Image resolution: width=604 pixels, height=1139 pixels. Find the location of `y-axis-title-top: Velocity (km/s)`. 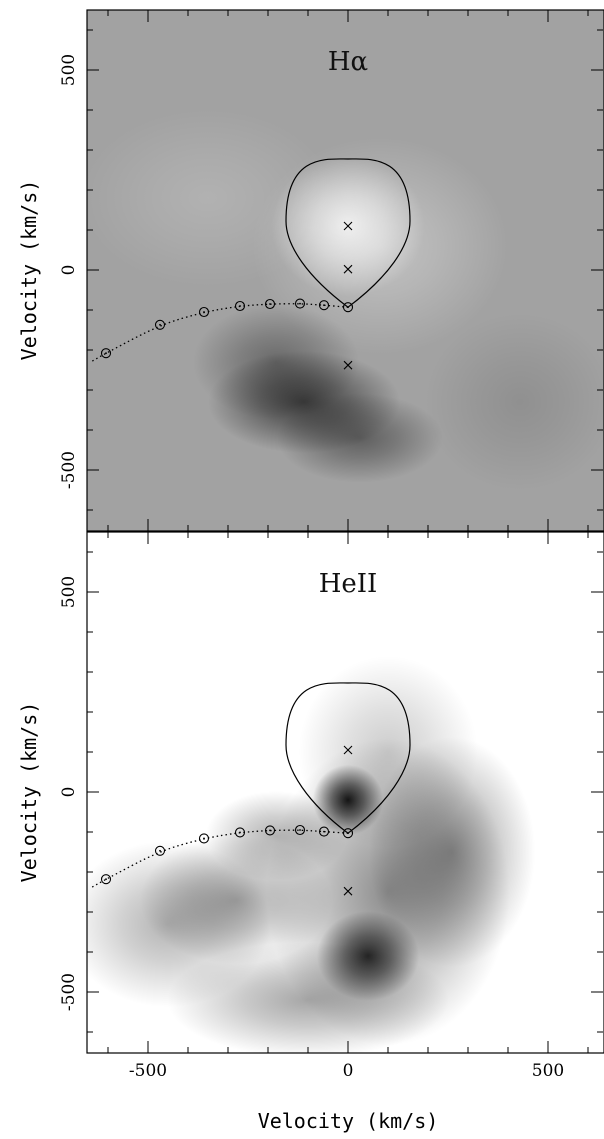

y-axis-title-top: Velocity (km/s) is located at coordinates (29, 270).